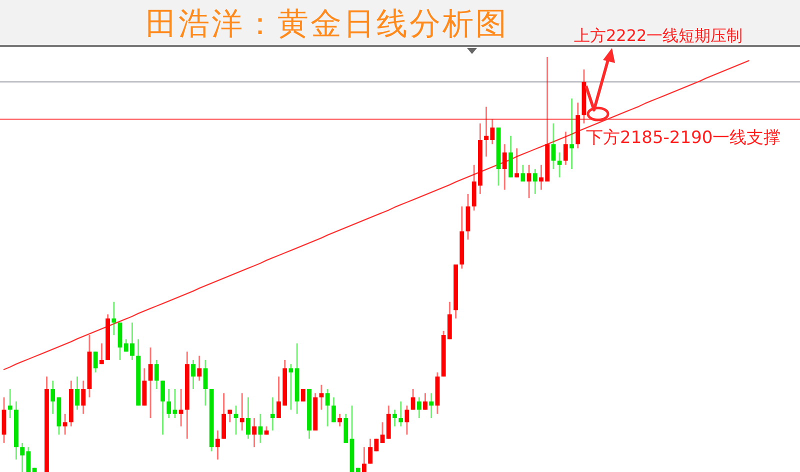 The image size is (800, 472). Describe the element at coordinates (658, 35) in the screenshot. I see `text: 上方2222一线短期压制` at that location.